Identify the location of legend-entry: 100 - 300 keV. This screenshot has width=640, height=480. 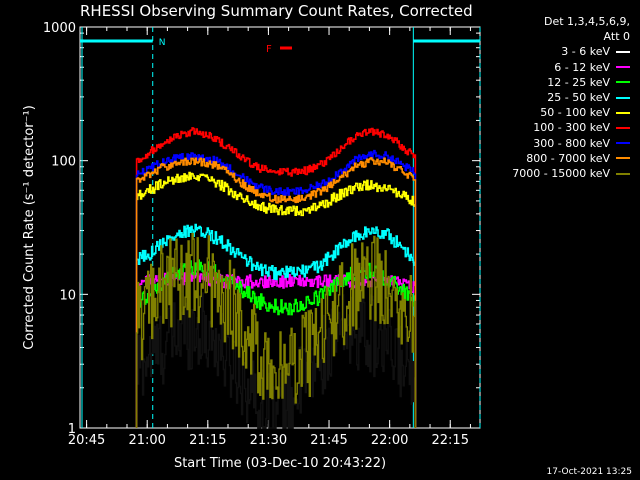
(571, 127).